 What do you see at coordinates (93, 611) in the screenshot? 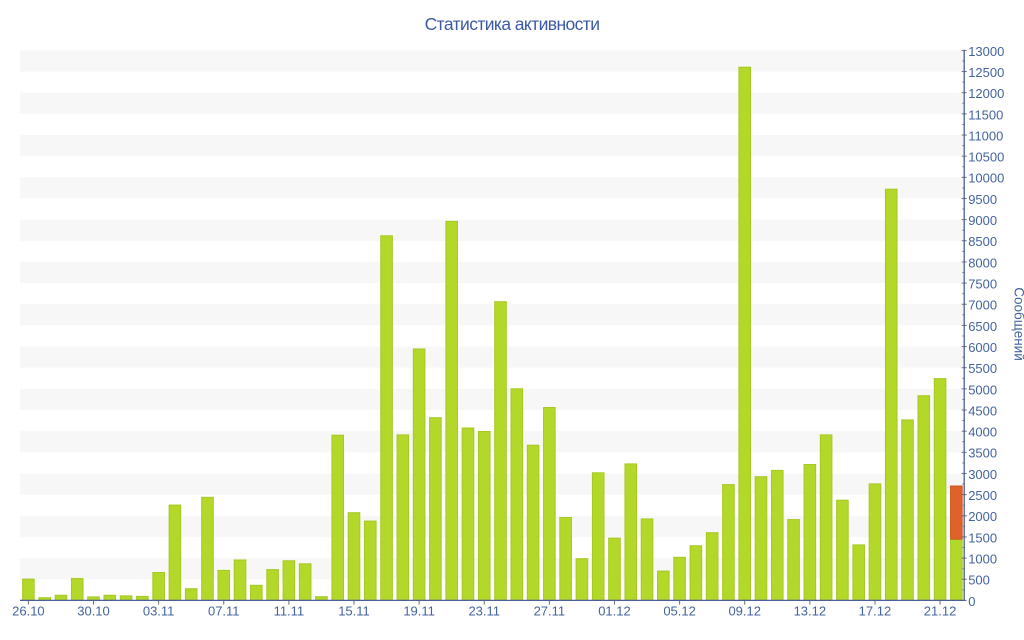
I see `svg-text: 30.10` at bounding box center [93, 611].